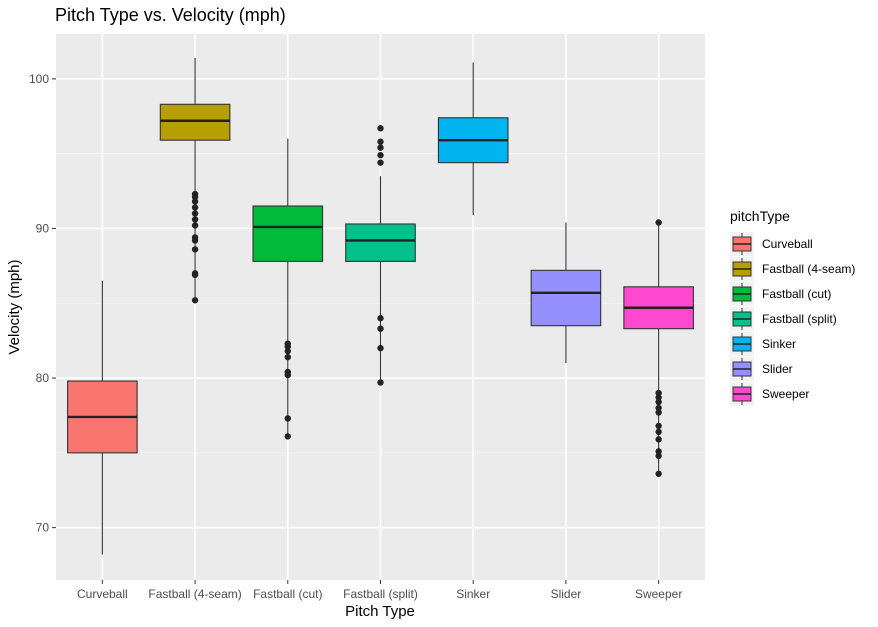  I want to click on legend-label: Sweeper, so click(785, 394).